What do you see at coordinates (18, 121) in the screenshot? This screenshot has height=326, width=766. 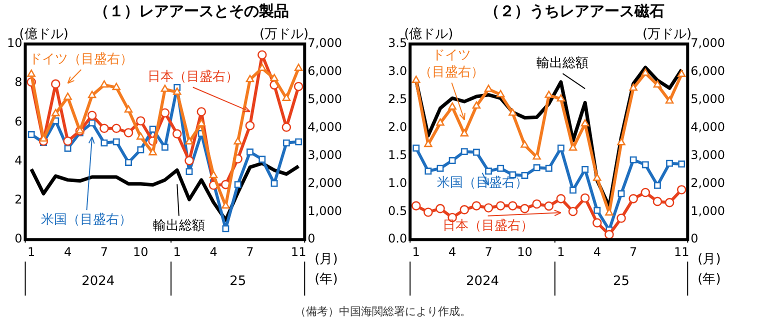 I see `y-tick-label: 6` at bounding box center [18, 121].